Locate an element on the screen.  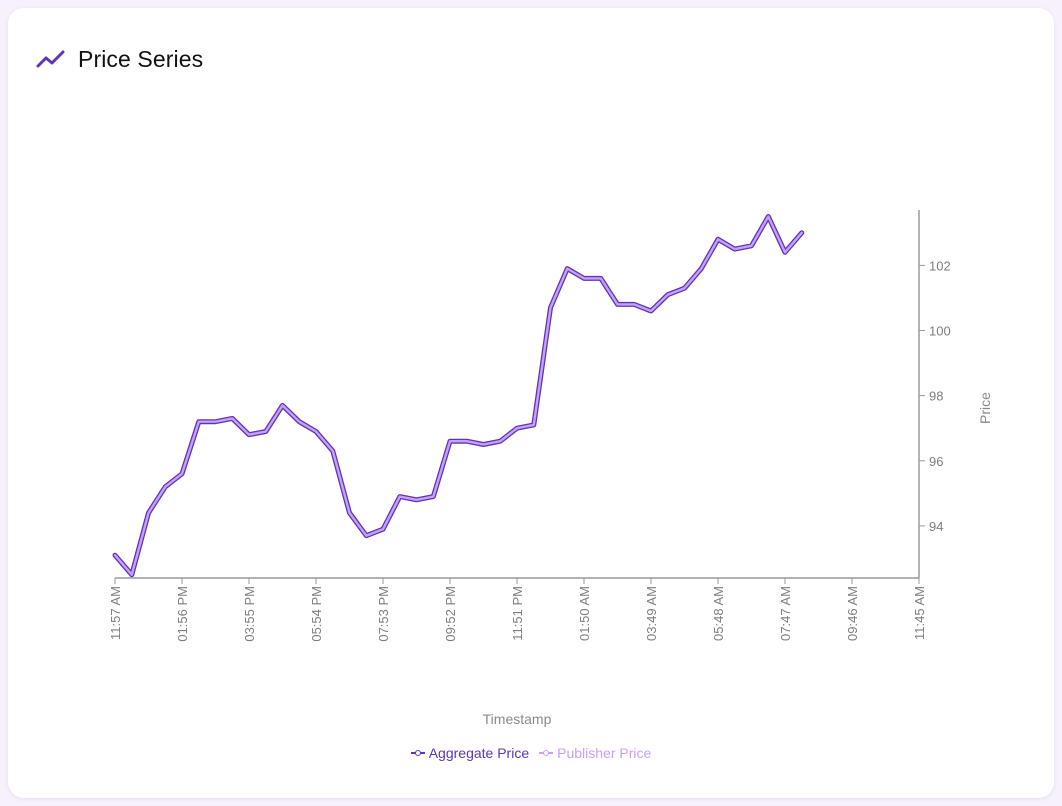
y-tick-label: 96 is located at coordinates (936, 461).